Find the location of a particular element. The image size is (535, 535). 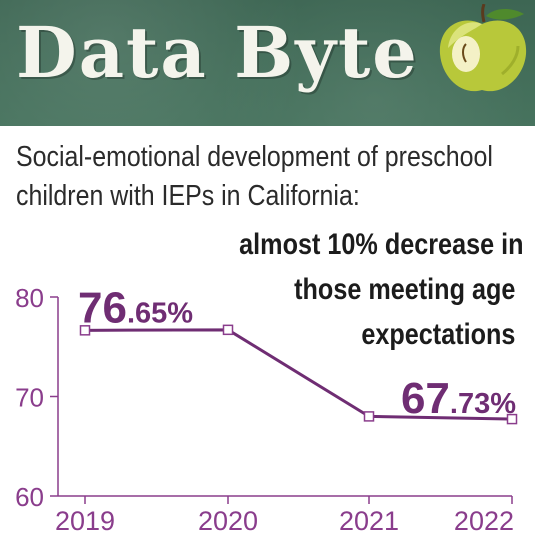

data-label-decimal: .65% is located at coordinates (160, 313).